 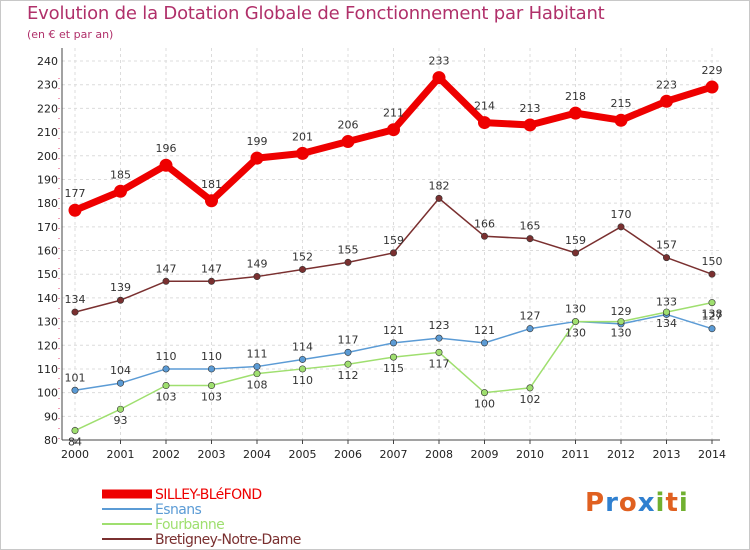 I want to click on data-label: 152, so click(x=302, y=256).